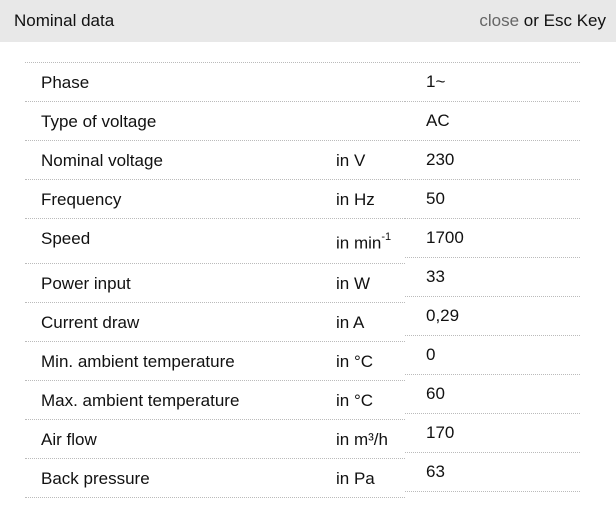  What do you see at coordinates (492, 238) in the screenshot?
I see `row-value: 1700` at bounding box center [492, 238].